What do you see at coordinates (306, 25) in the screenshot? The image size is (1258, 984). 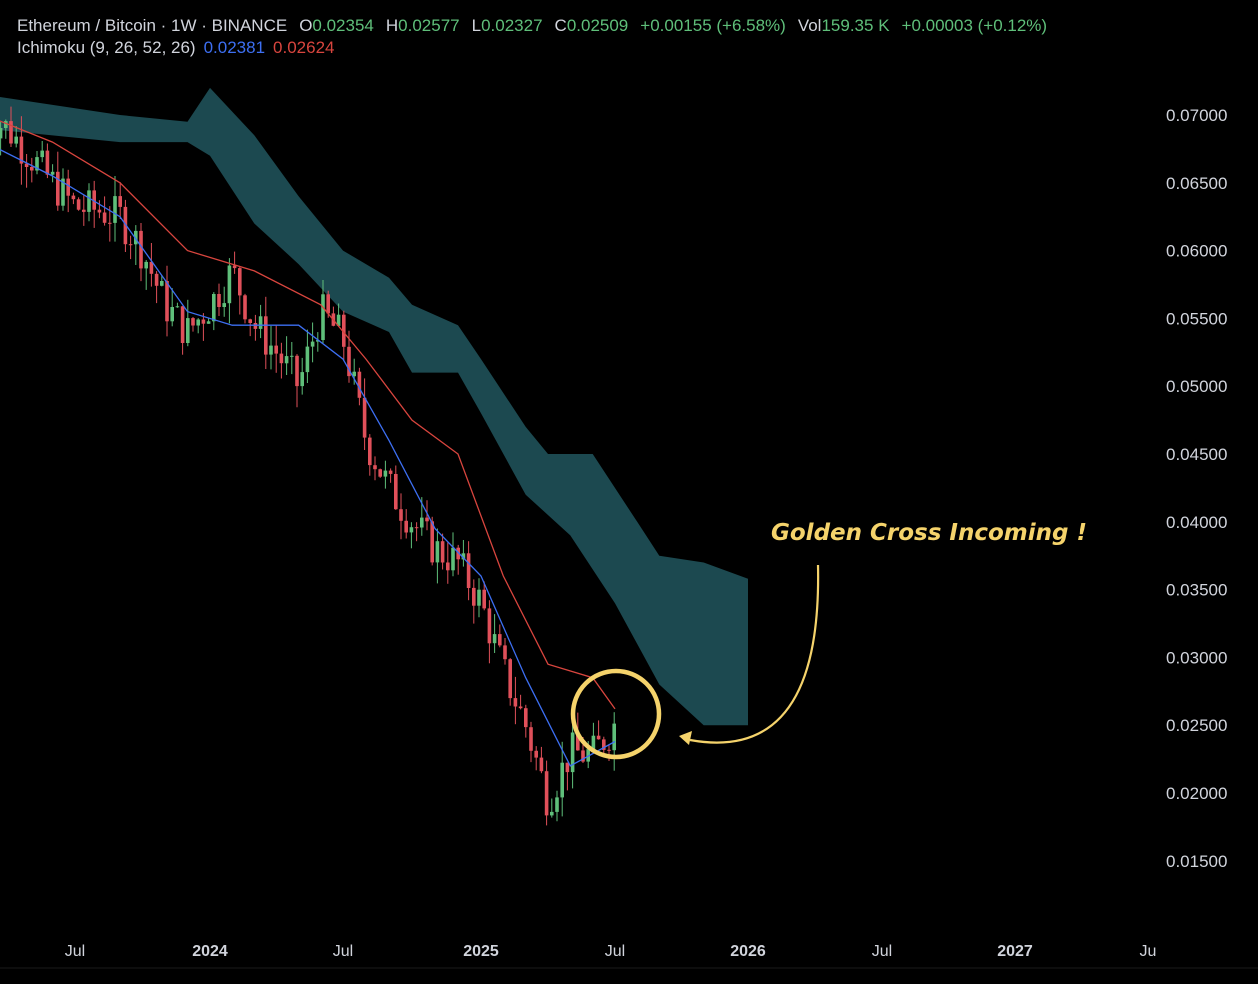 I see `open-label: O` at bounding box center [306, 25].